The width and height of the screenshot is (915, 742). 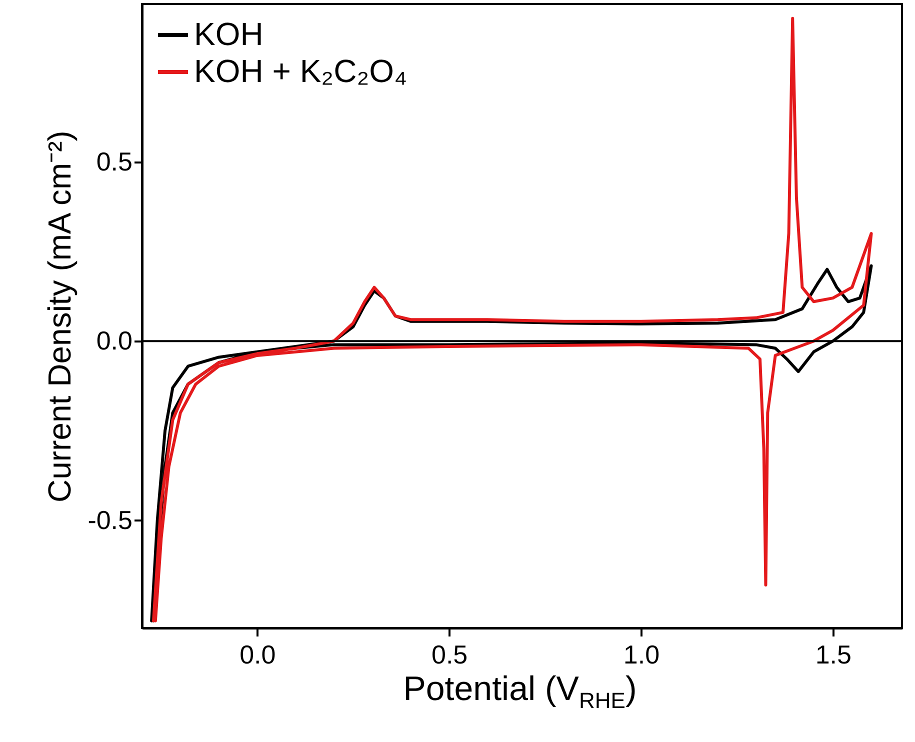 I want to click on x-tick-label: 0.0, so click(x=258, y=655).